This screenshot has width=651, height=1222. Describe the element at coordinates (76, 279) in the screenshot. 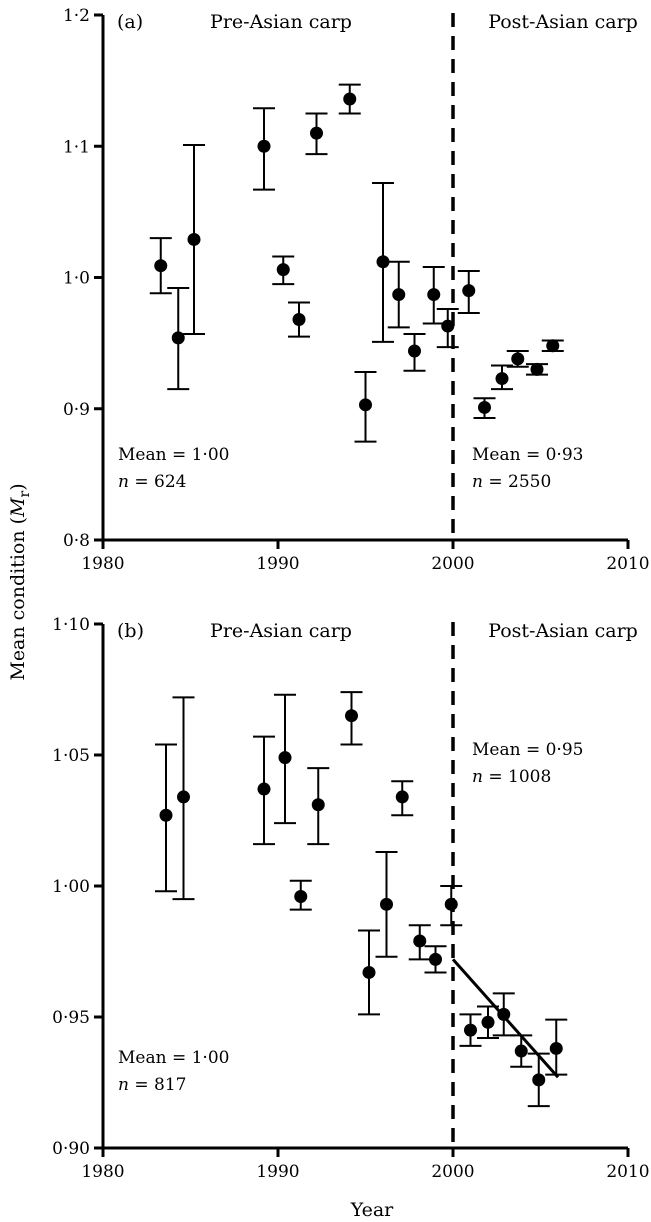

I see `panel-a-y-tick-label: 1·0` at that location.